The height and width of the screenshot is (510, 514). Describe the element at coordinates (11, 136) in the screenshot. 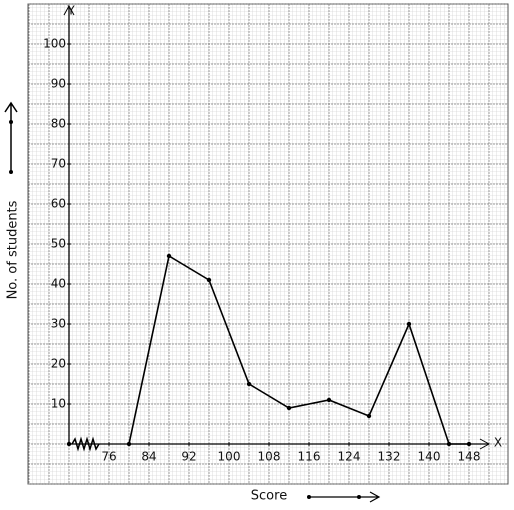

I see `y-arrow` at that location.